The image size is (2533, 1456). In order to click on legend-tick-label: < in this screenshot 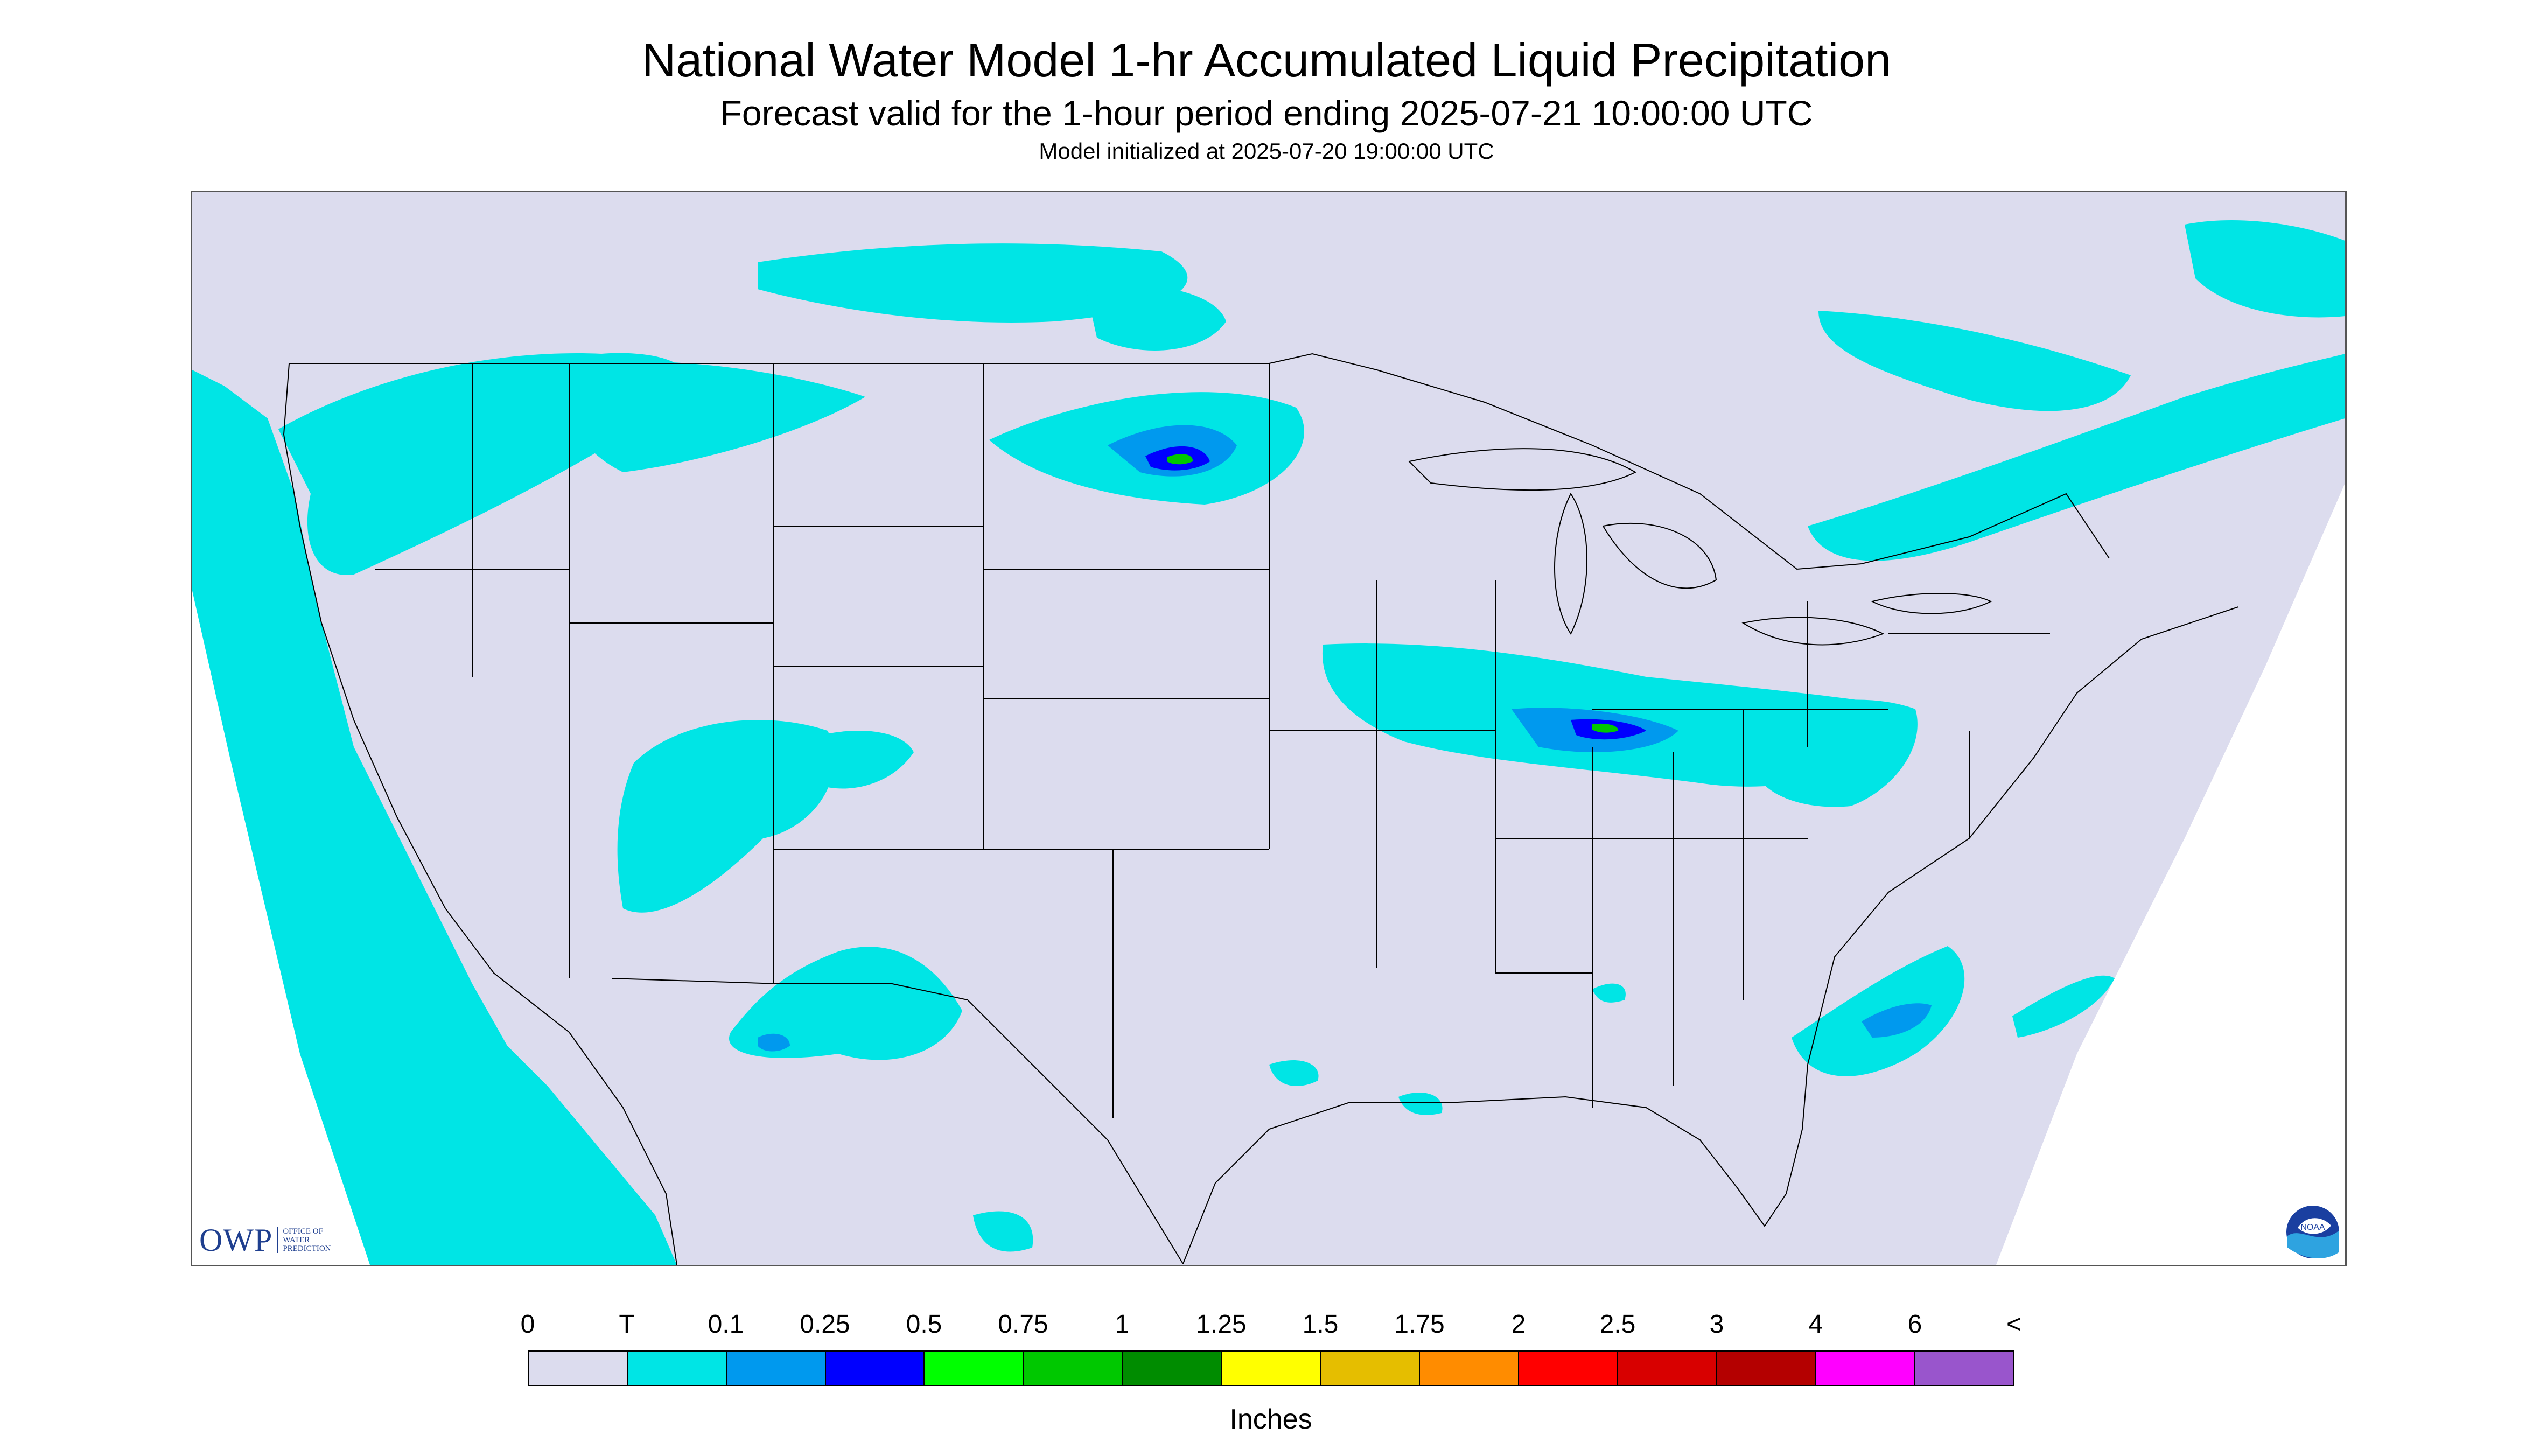, I will do `click(2014, 1324)`.